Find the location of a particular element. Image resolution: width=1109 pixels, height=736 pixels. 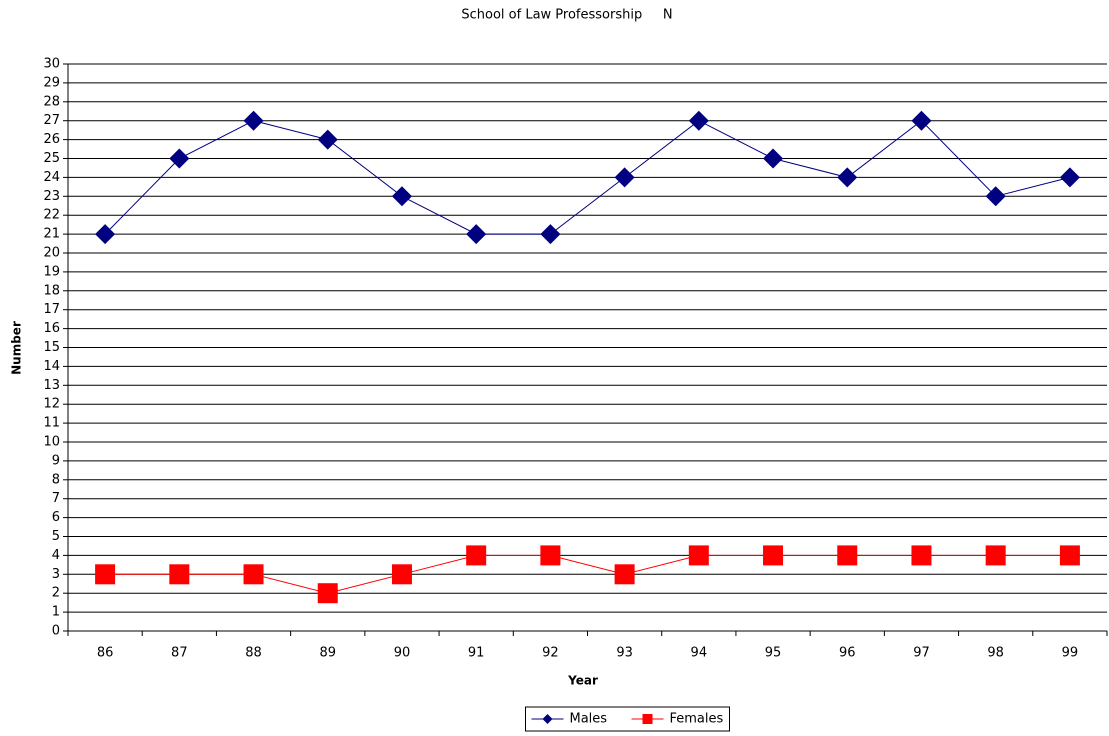

y-tick-label: 29 is located at coordinates (51, 82).